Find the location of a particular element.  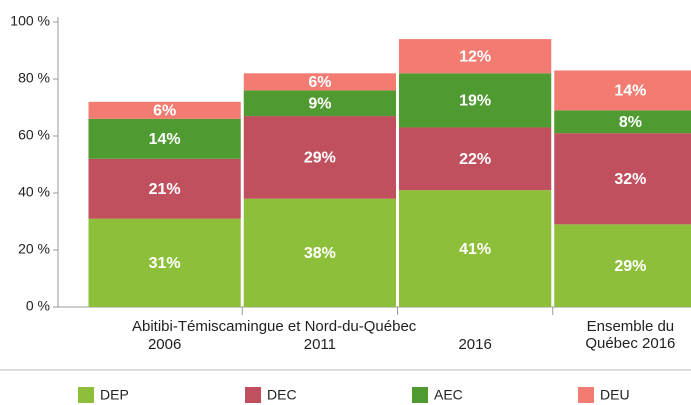

group-label: Abitibi-Témiscamingue et Nord-du-Québec is located at coordinates (274, 326).